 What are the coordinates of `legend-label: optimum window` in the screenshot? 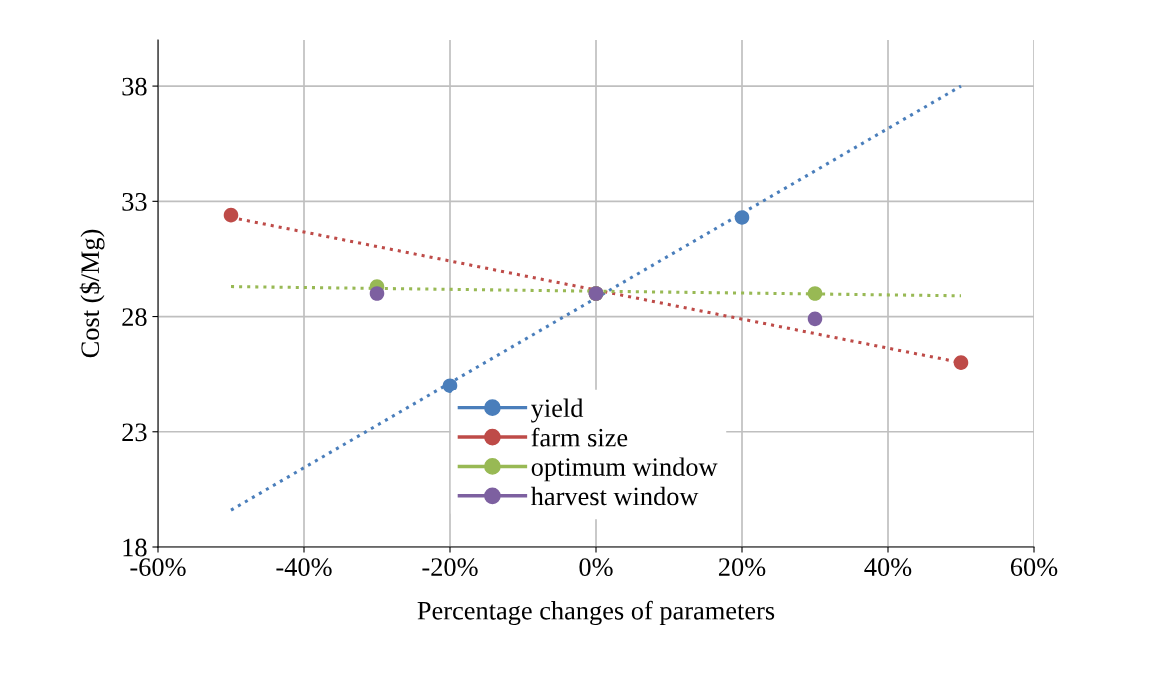 It's located at (624, 469).